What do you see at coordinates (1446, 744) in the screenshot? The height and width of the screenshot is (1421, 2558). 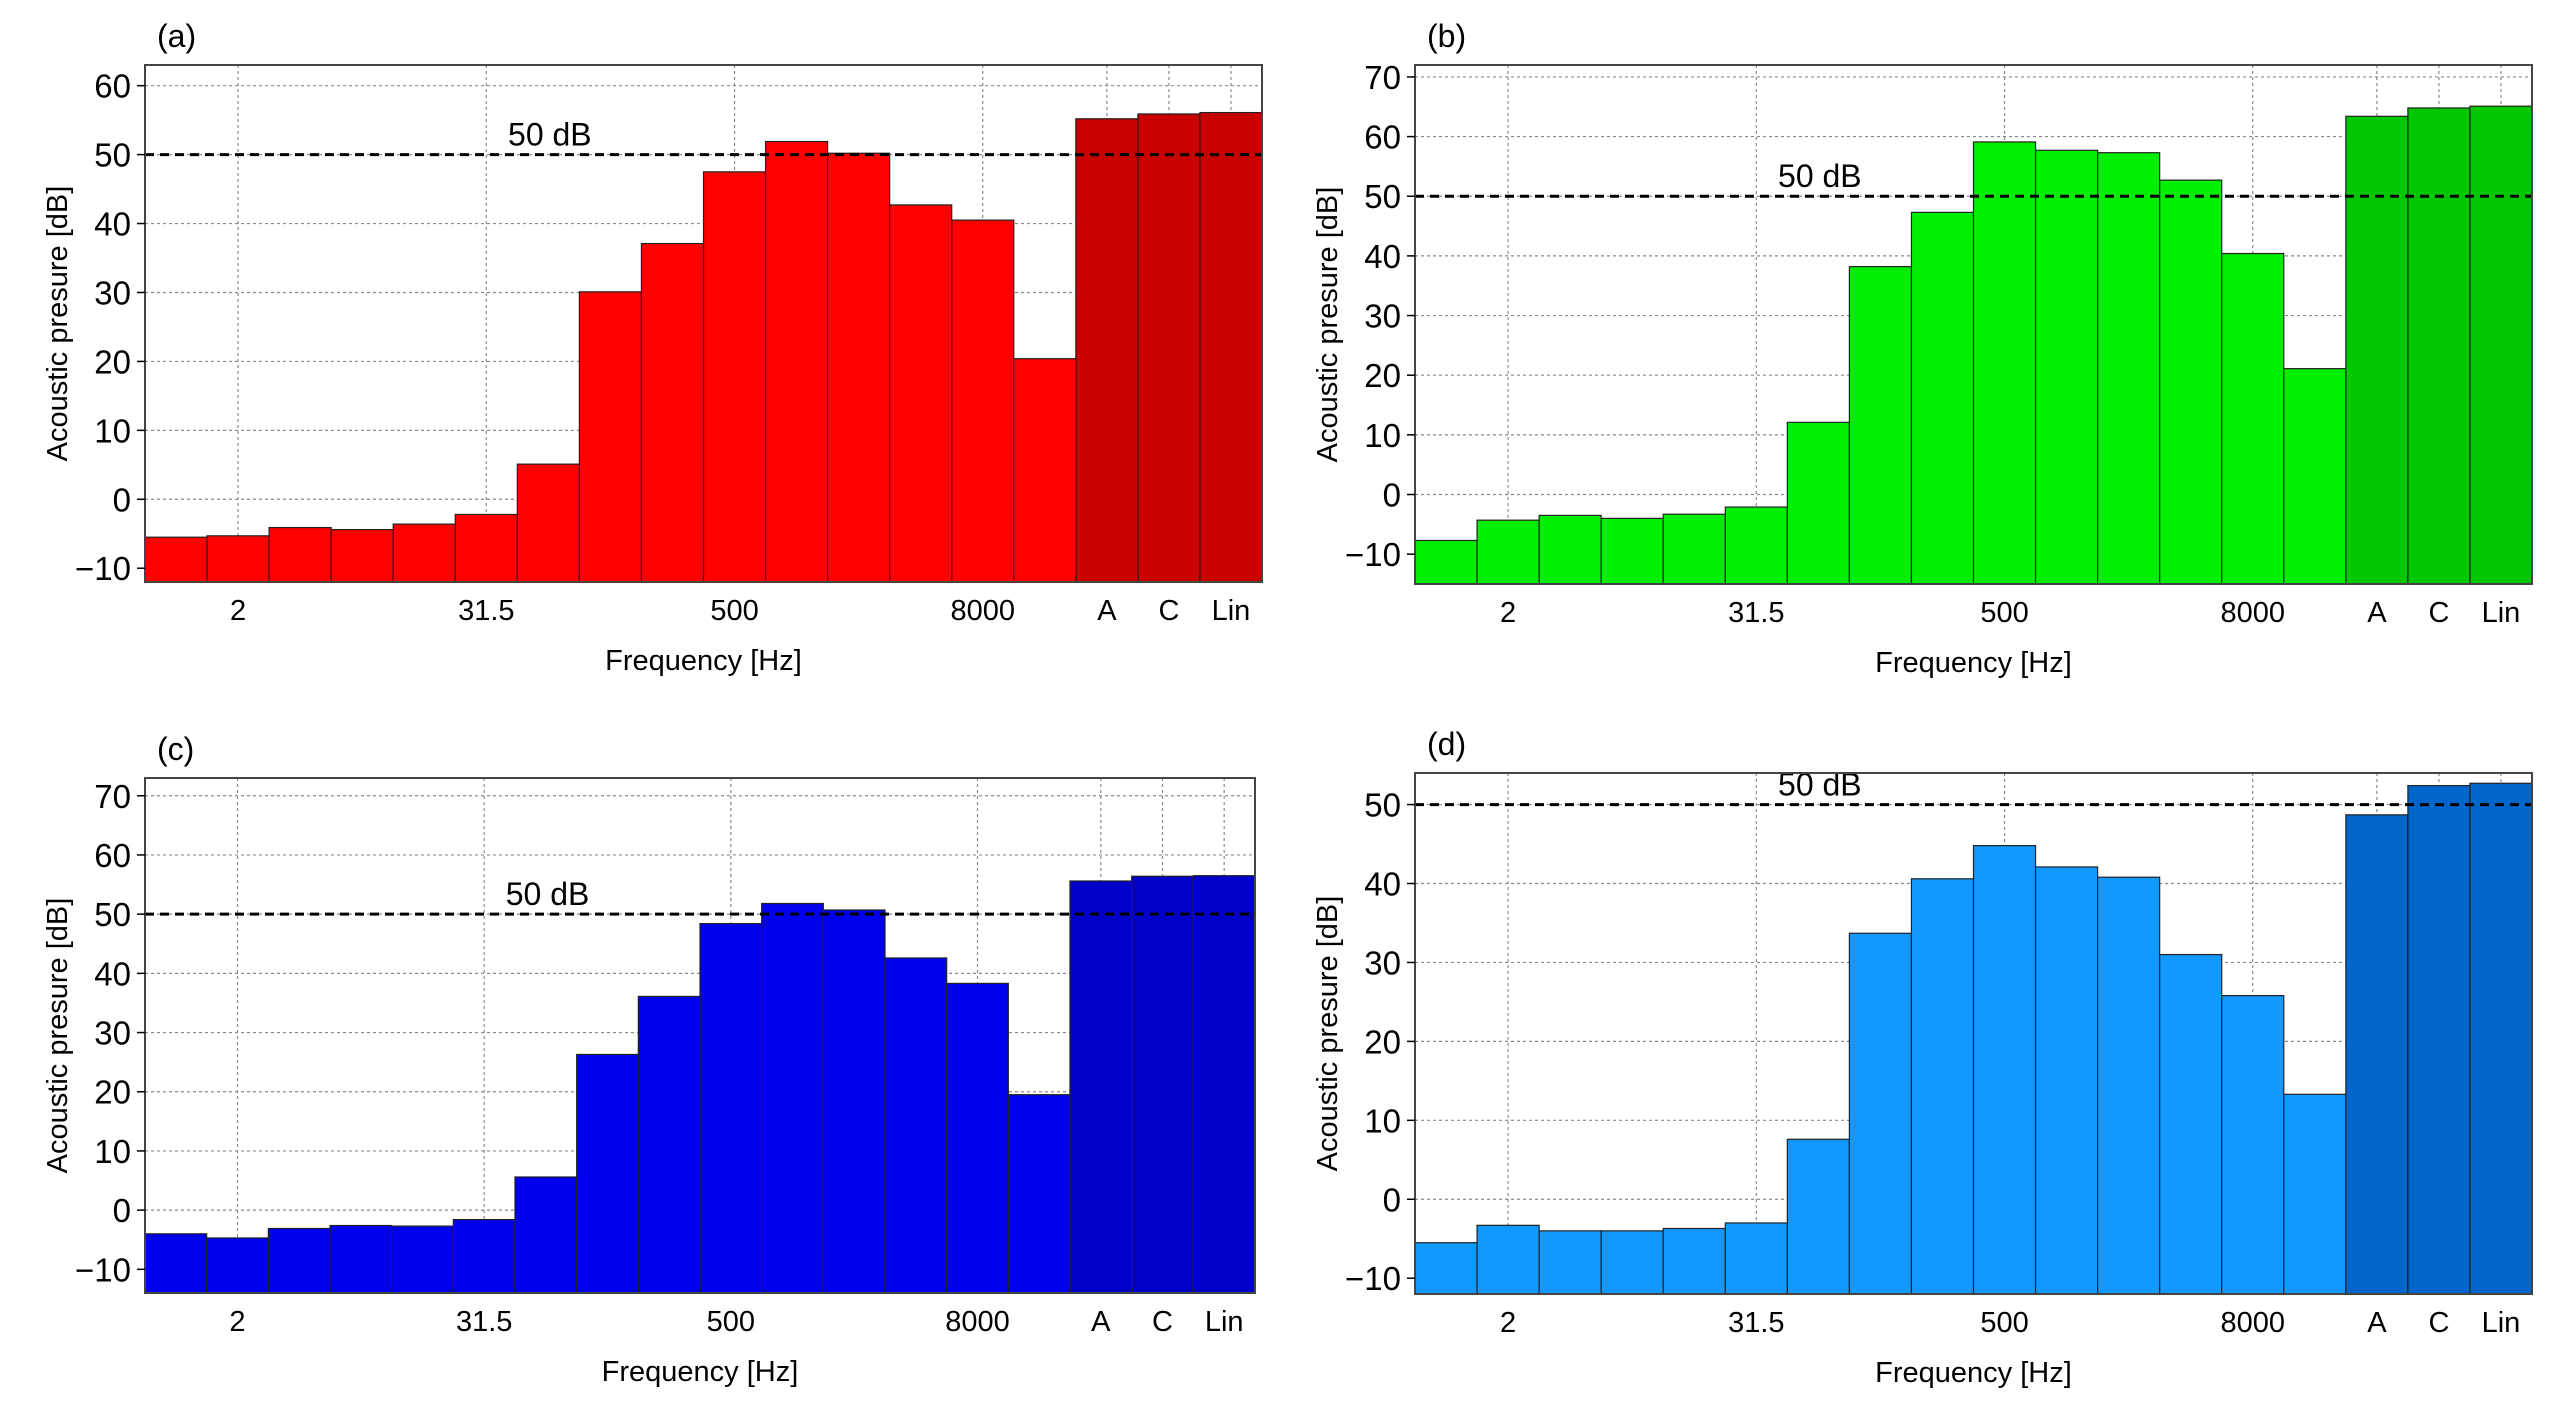 I see `panel-label: (d)` at bounding box center [1446, 744].